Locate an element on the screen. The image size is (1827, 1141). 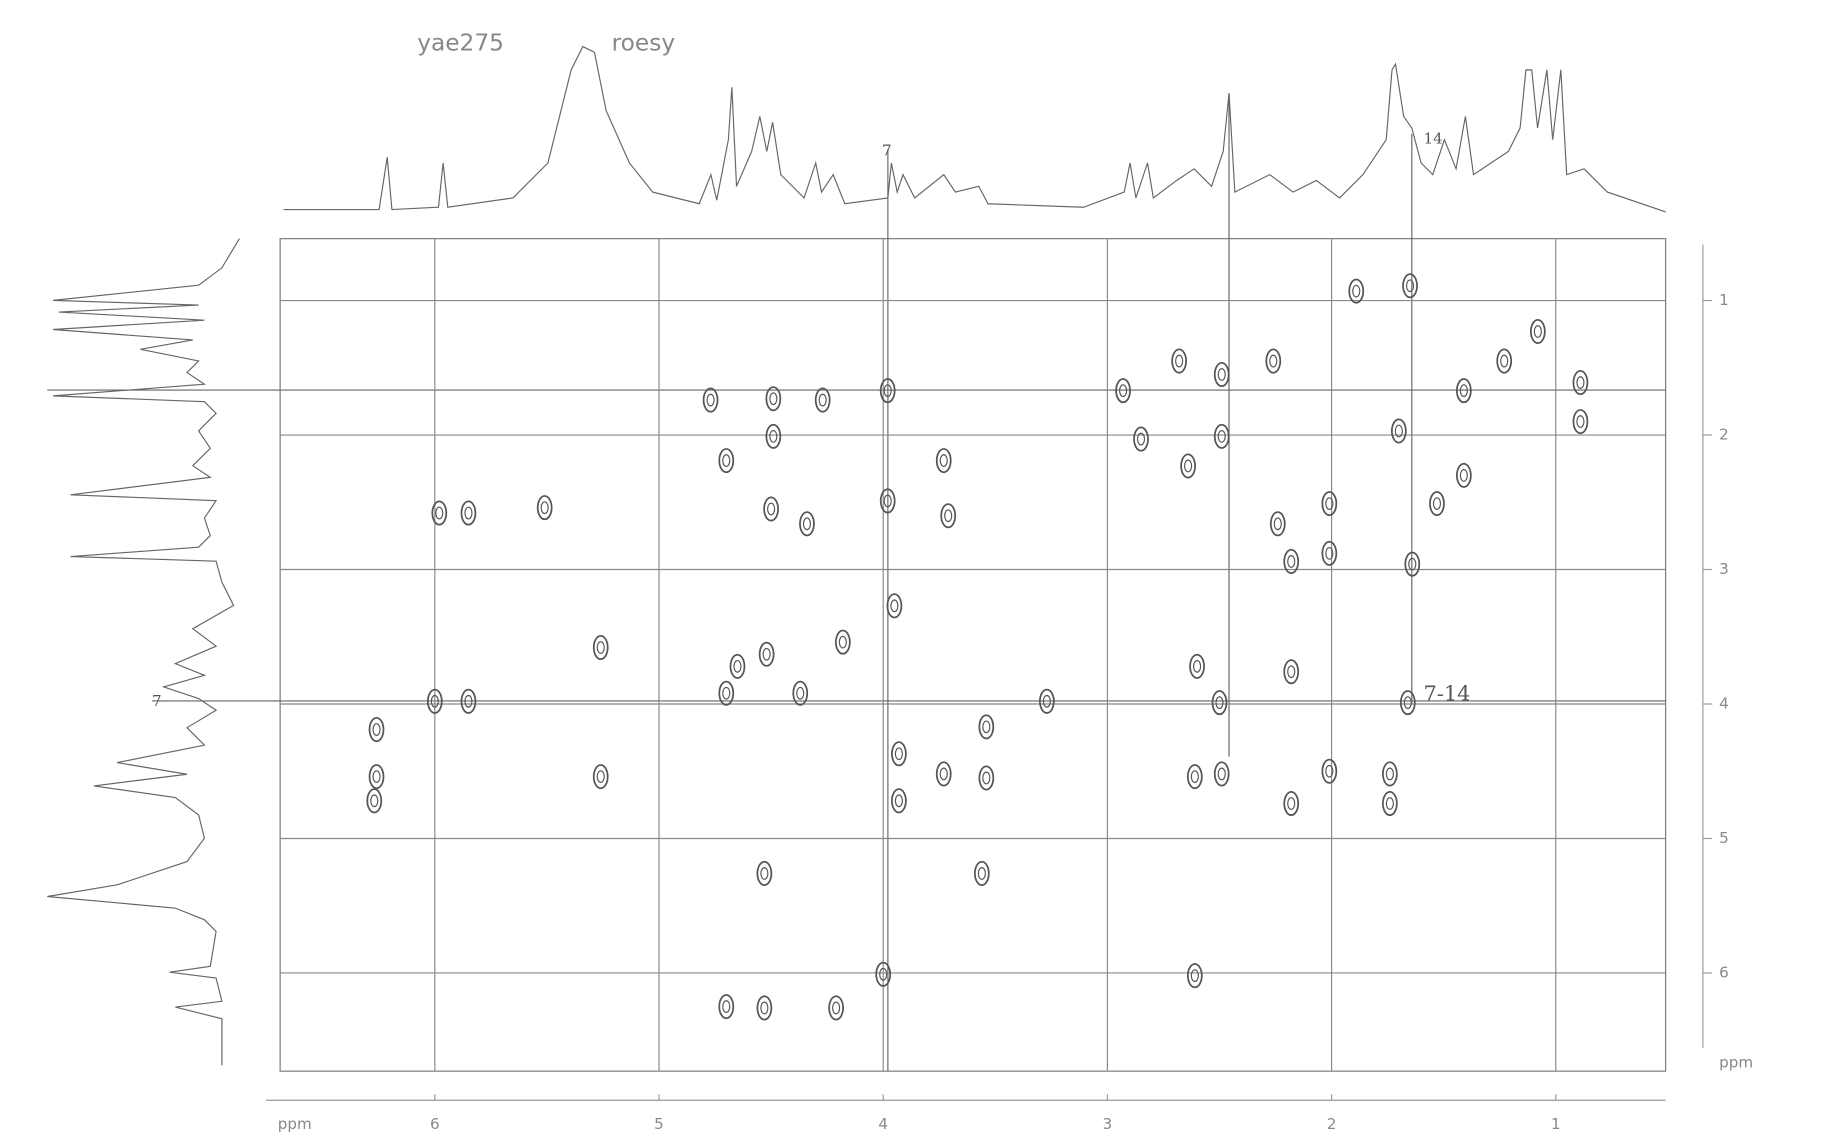
x-tick-label: 4 is located at coordinates (883, 1124).